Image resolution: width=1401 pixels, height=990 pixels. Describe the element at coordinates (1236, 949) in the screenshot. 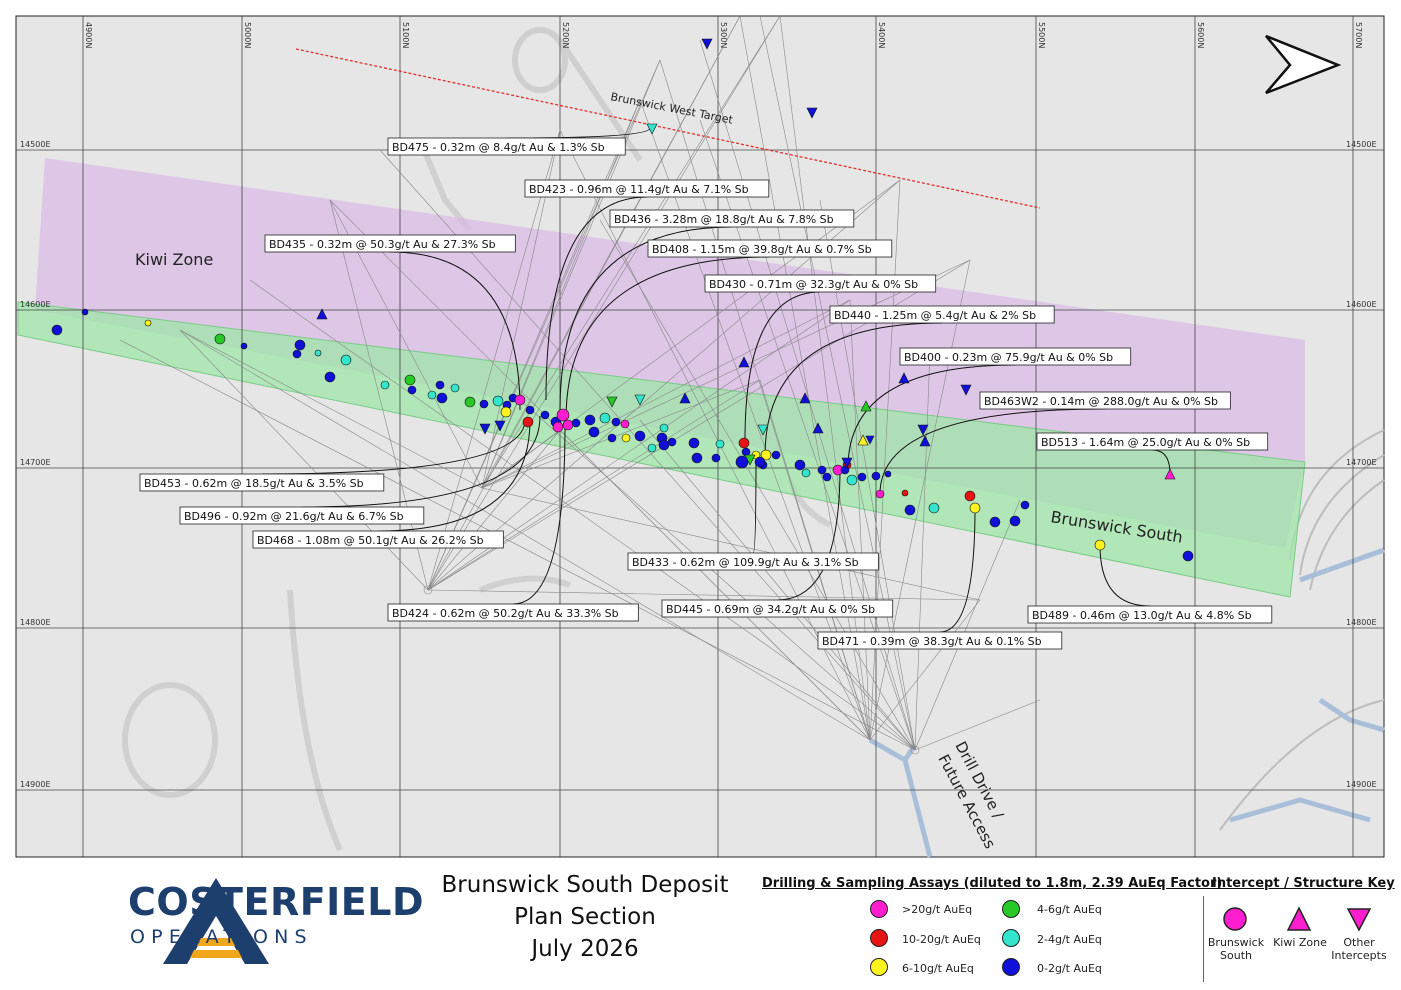

I see `key-brunswick-south-label: Brunswick South` at that location.